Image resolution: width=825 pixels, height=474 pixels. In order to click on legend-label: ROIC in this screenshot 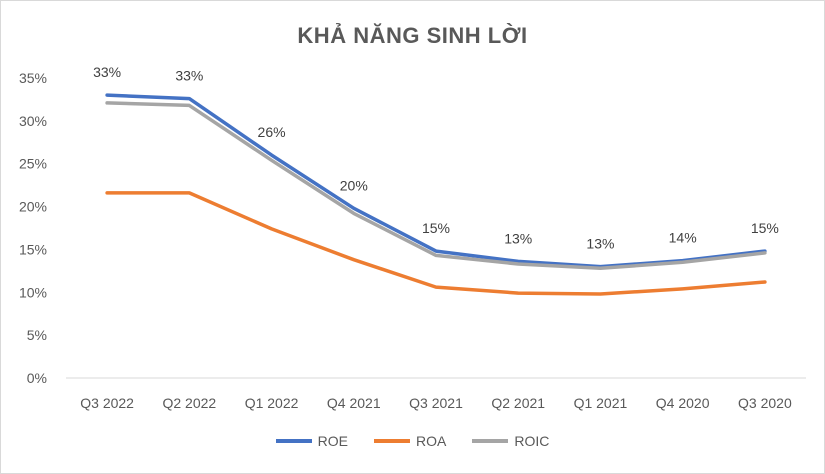, I will do `click(532, 441)`.